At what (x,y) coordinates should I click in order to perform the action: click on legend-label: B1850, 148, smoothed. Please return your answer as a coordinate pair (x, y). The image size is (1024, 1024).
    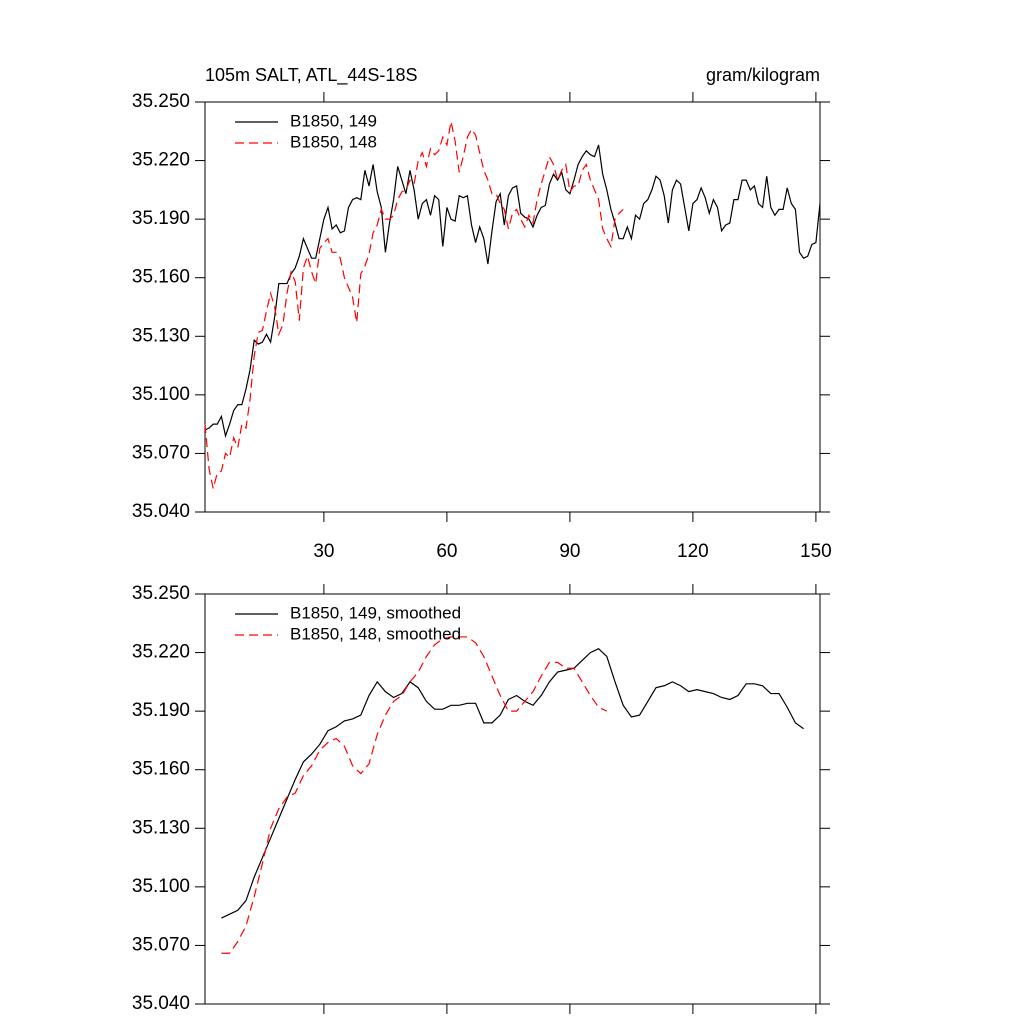
    Looking at the image, I should click on (375, 633).